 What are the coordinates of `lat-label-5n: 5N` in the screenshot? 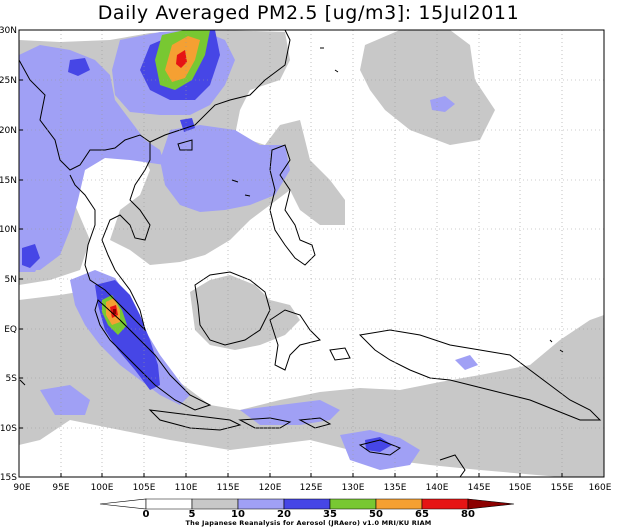 It's located at (11, 280).